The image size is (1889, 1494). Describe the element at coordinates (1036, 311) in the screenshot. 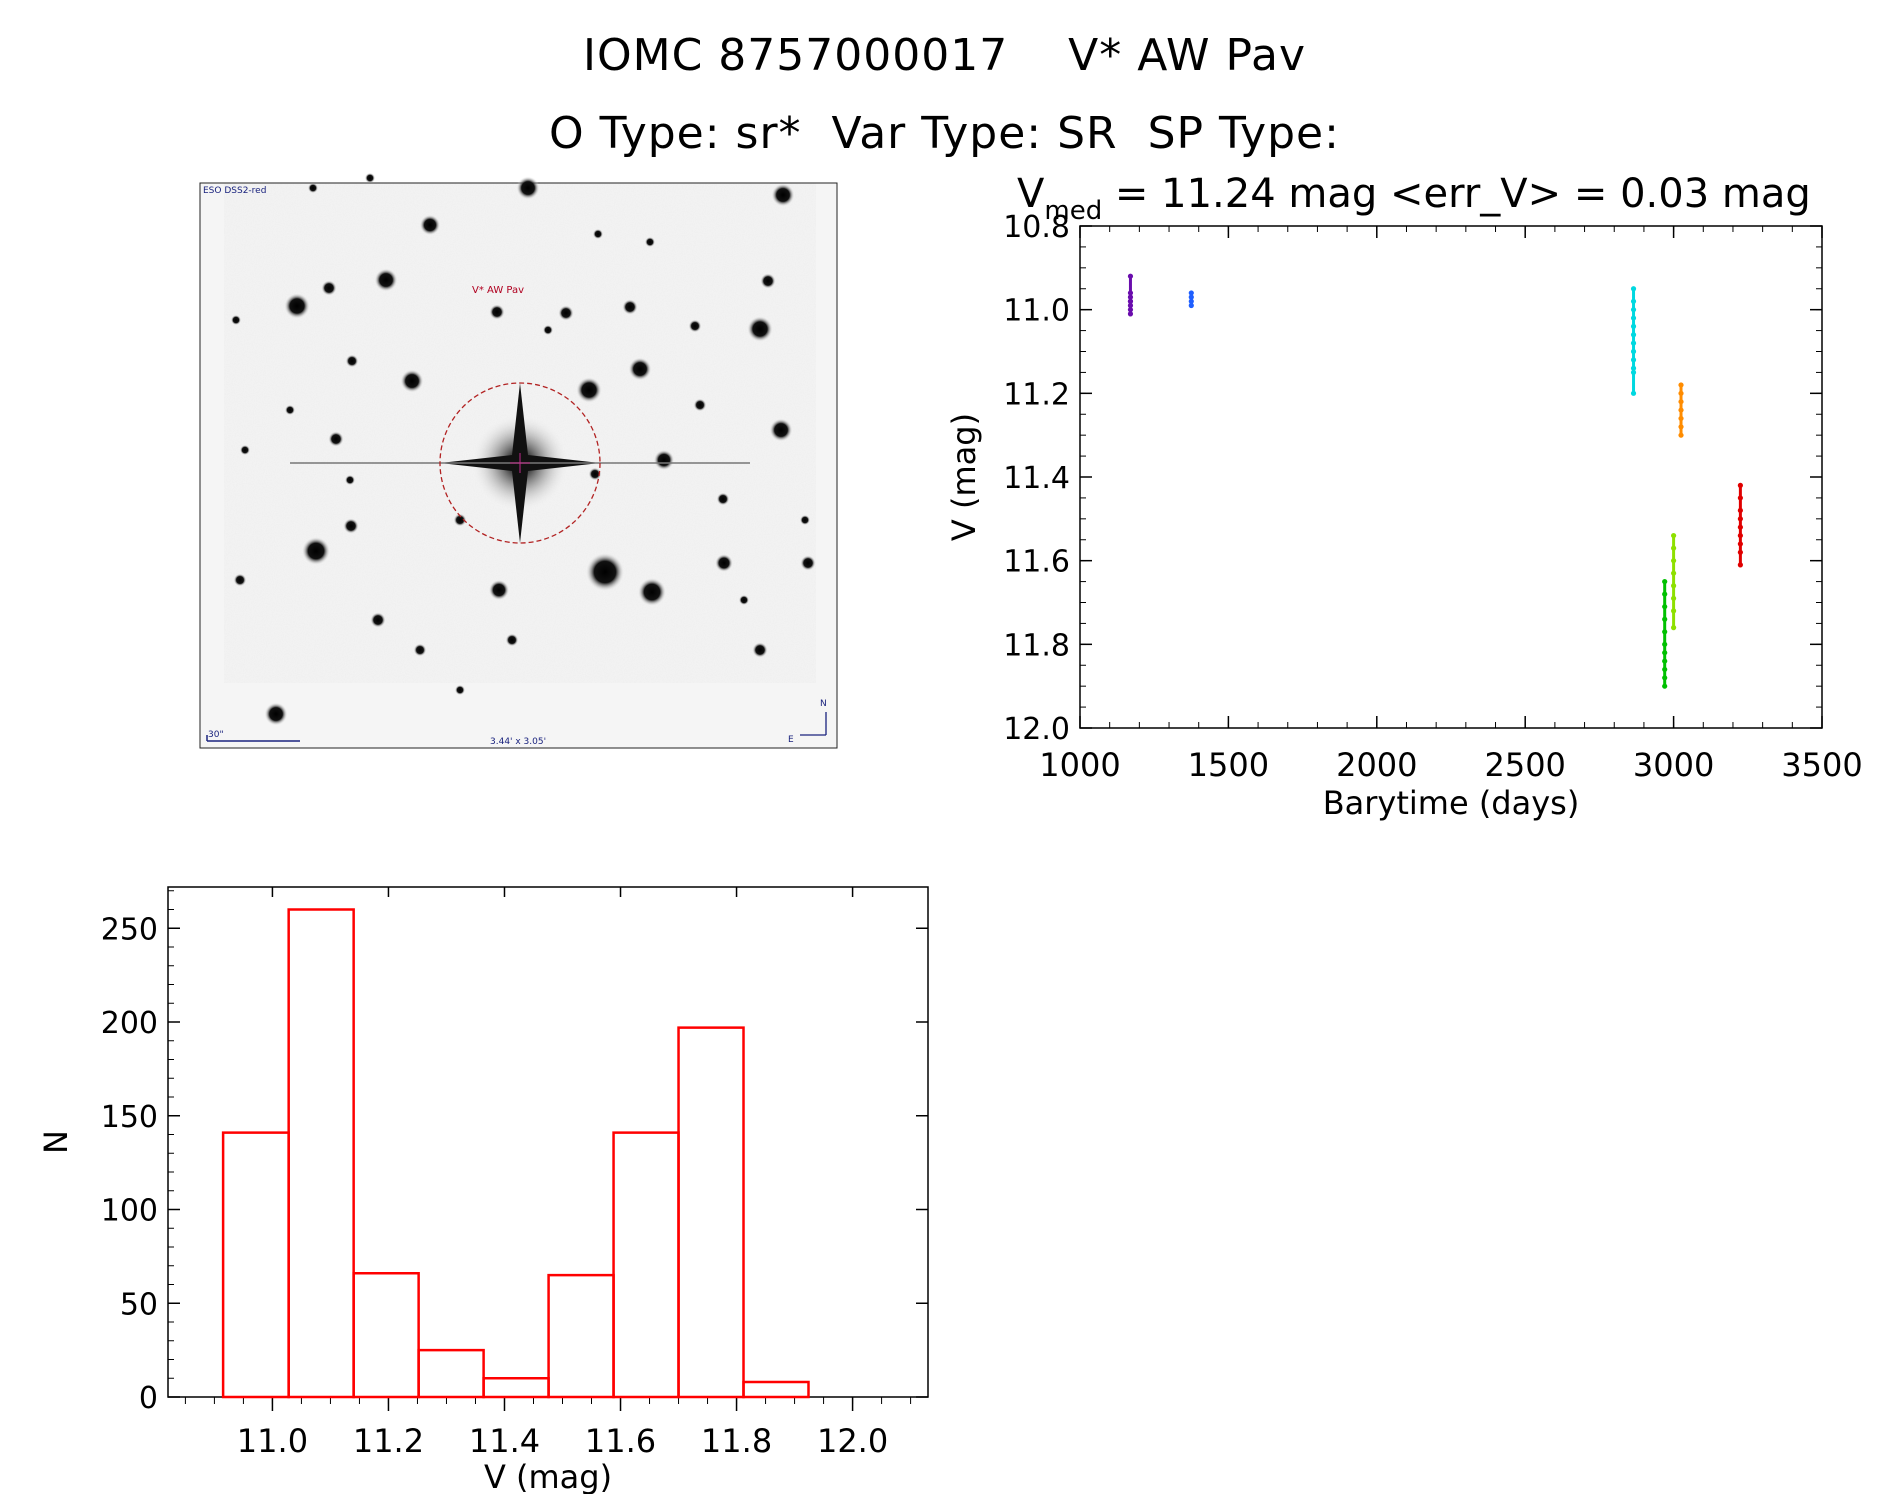

I see `lc-ytick-label: 11.0` at that location.